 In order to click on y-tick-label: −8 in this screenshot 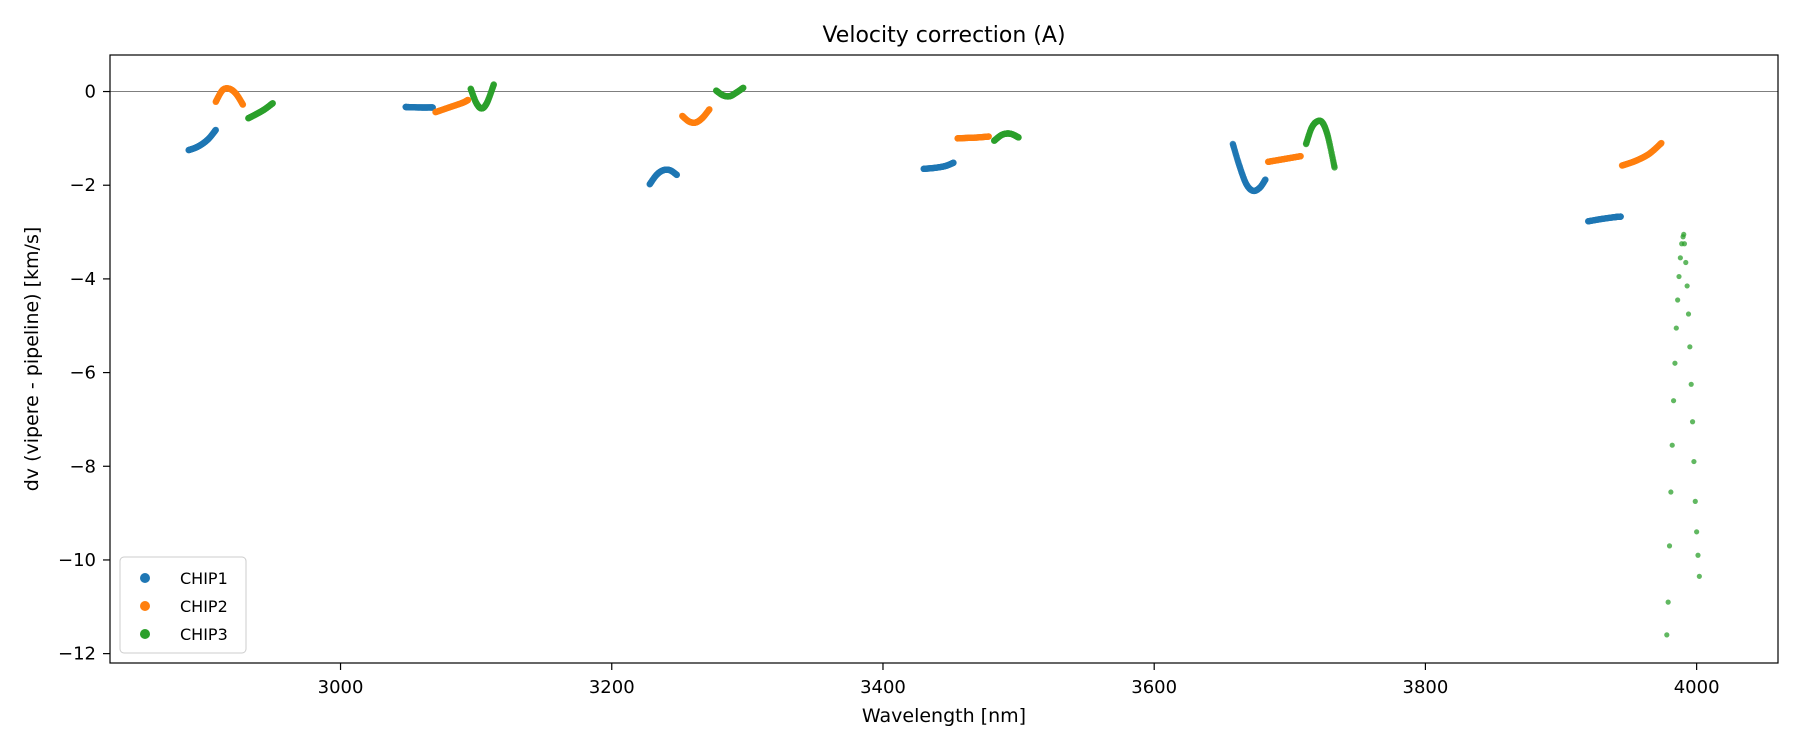, I will do `click(82, 466)`.